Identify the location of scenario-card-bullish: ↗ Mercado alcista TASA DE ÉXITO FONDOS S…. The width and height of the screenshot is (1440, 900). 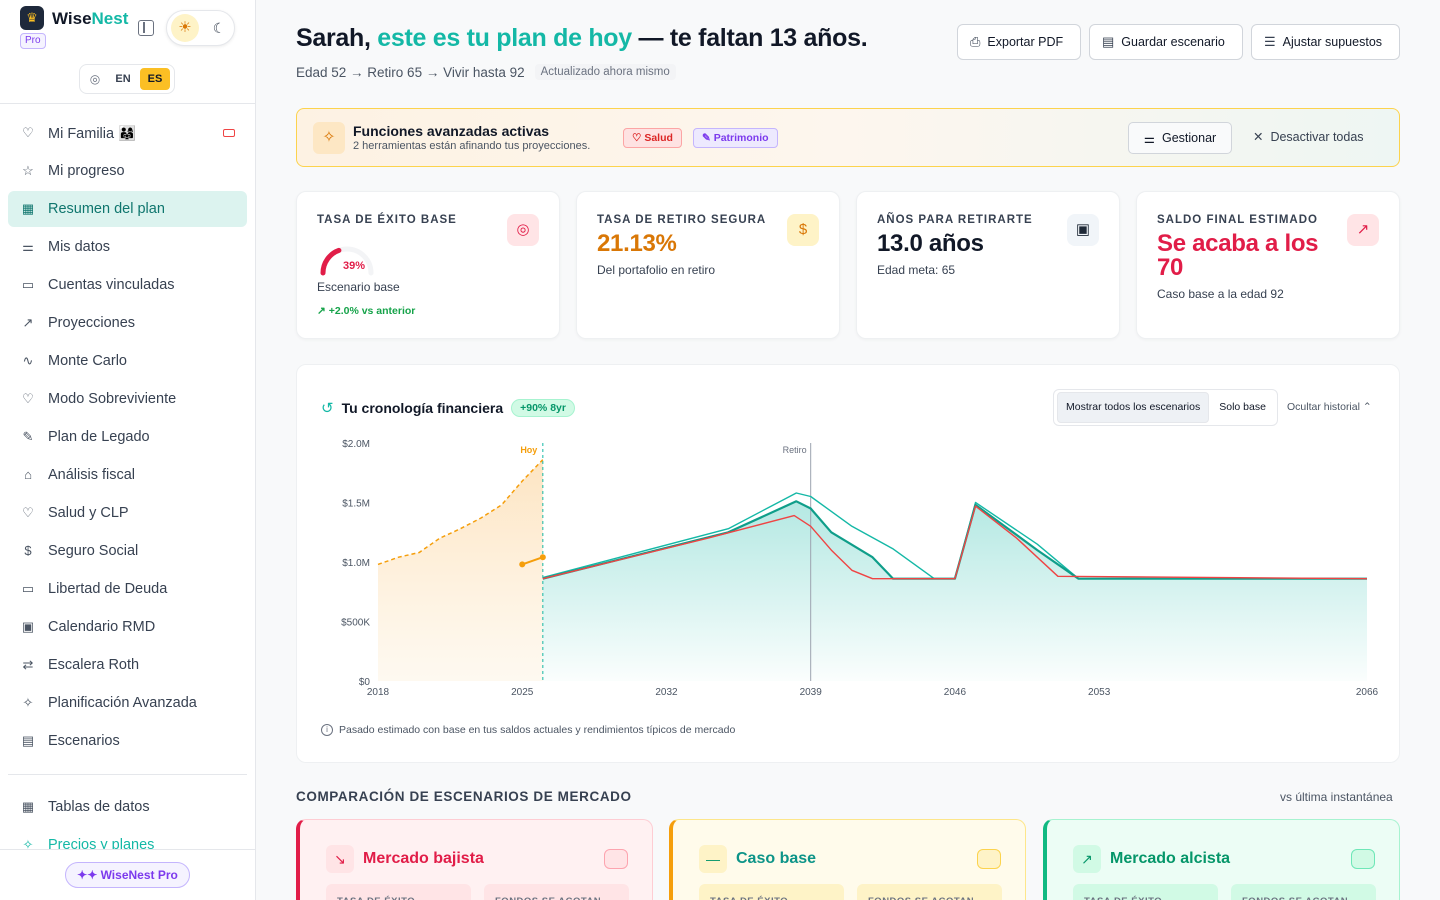
(1221, 859).